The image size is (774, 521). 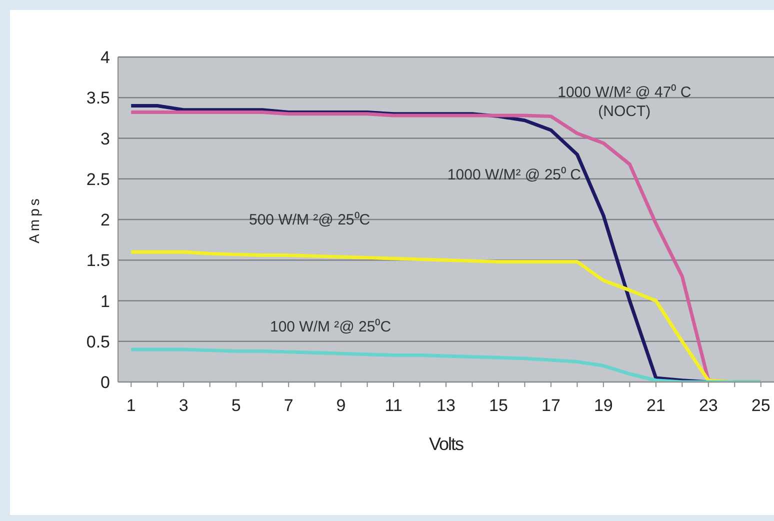 What do you see at coordinates (498, 406) in the screenshot?
I see `x-tick-label: 15` at bounding box center [498, 406].